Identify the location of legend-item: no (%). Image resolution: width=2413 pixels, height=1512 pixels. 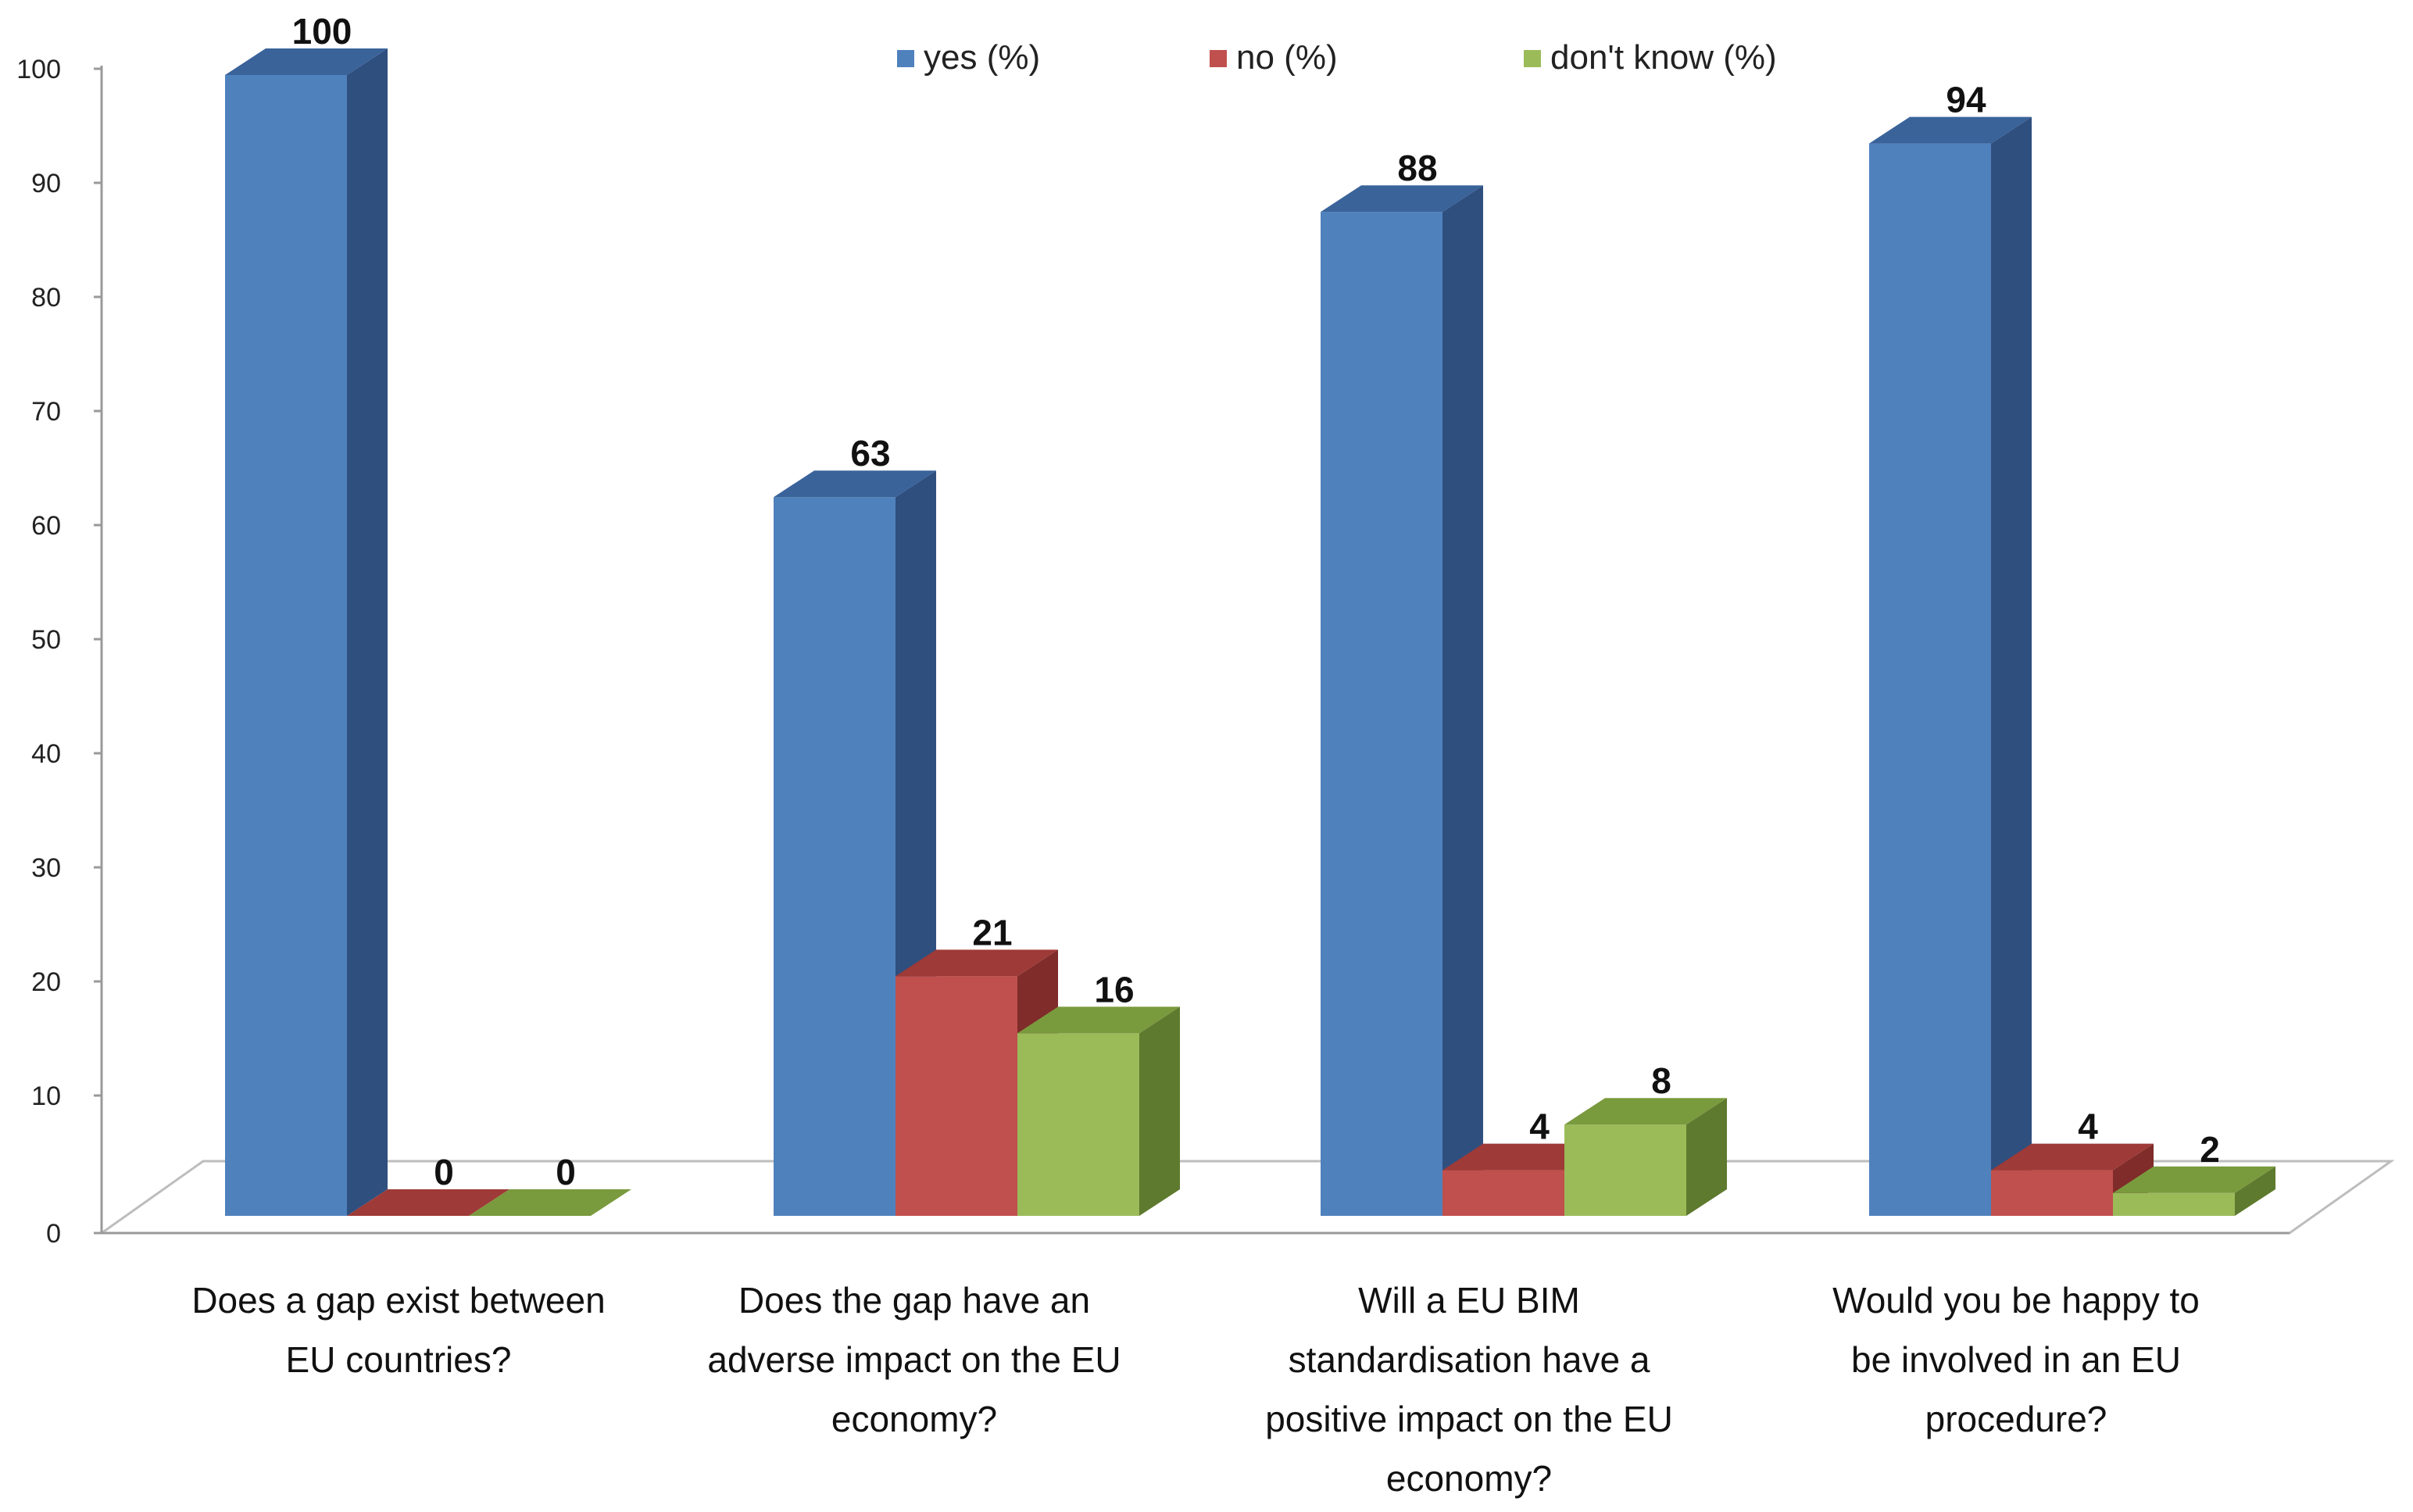
(1274, 57).